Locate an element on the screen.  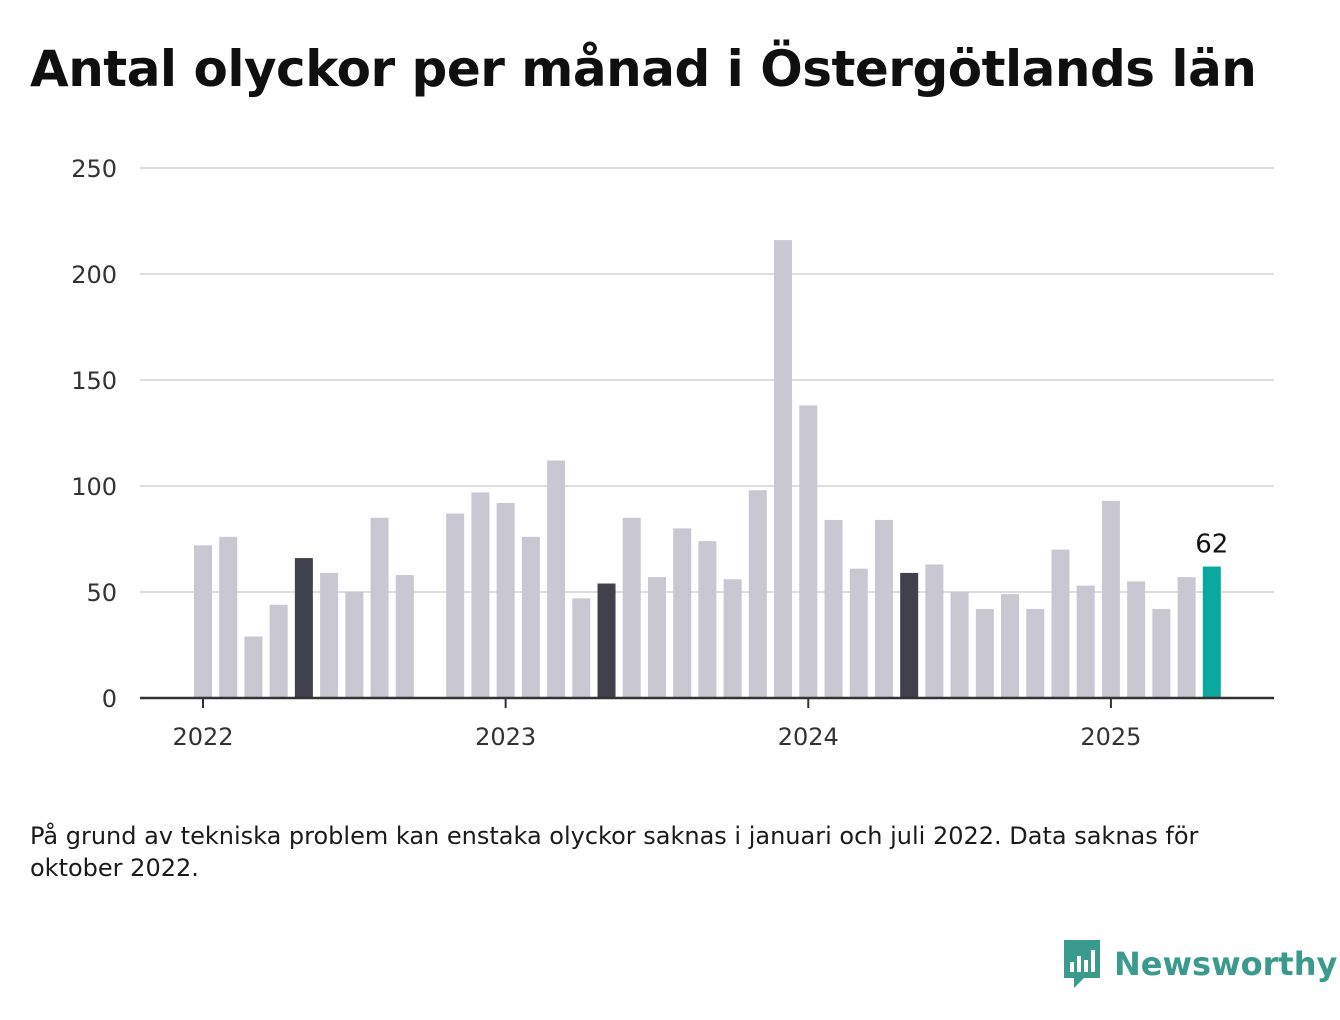
y-tick-label: 50 is located at coordinates (101, 593).